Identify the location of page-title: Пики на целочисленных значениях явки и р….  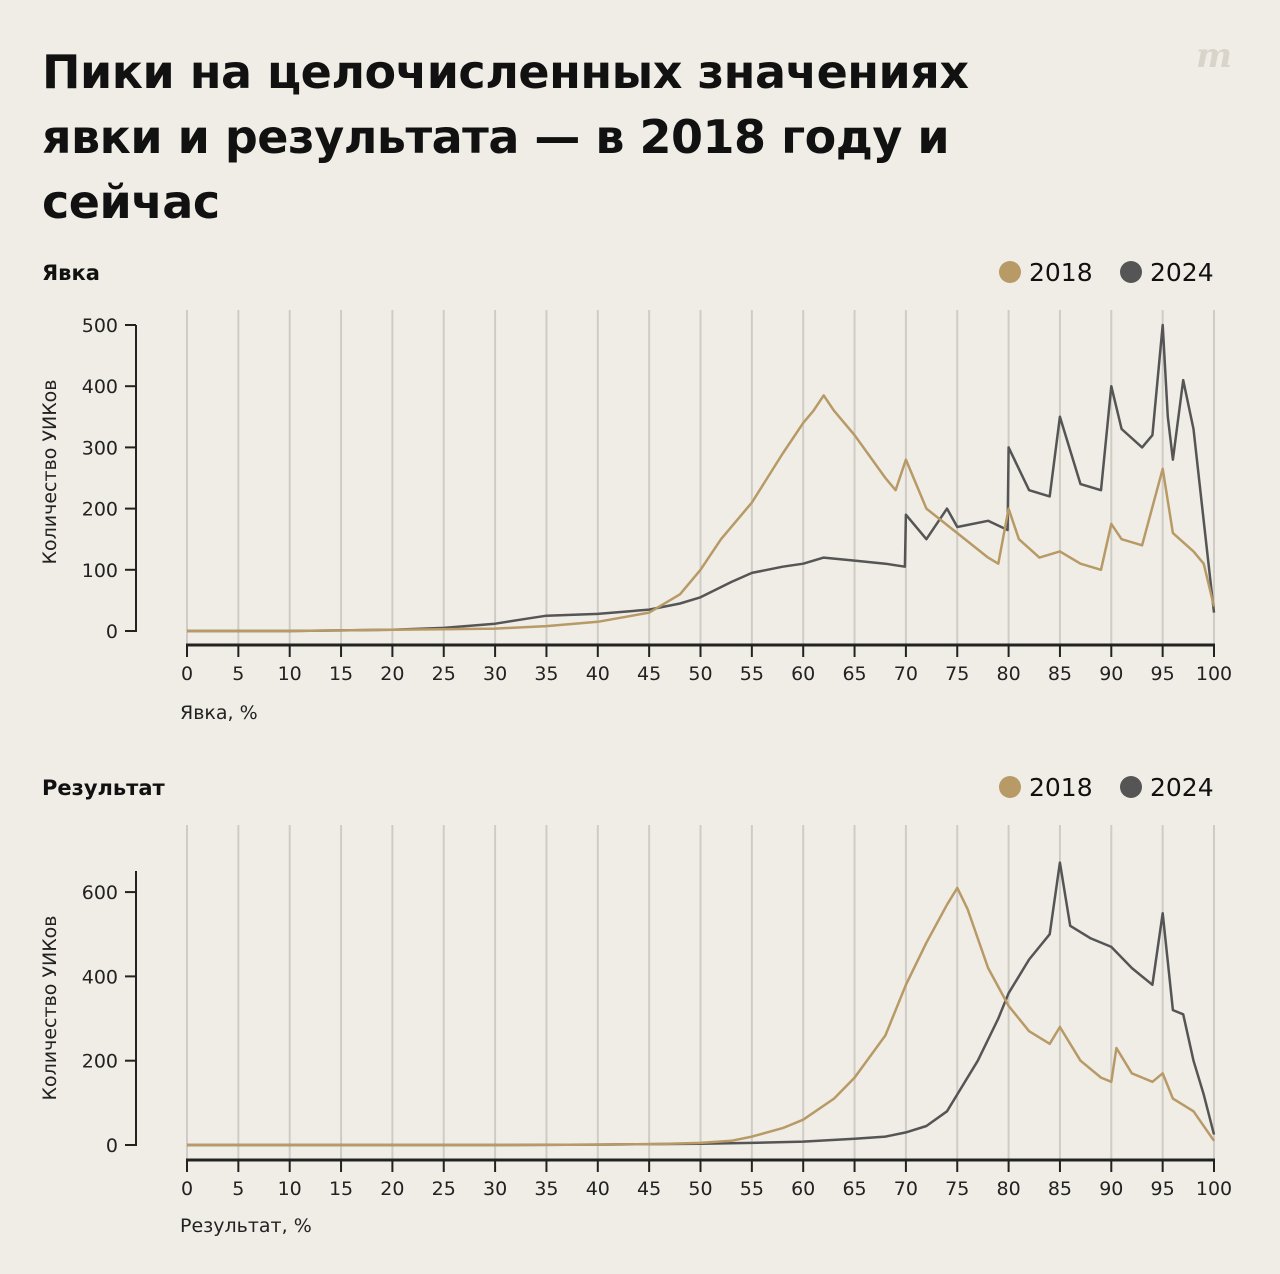
(505, 137).